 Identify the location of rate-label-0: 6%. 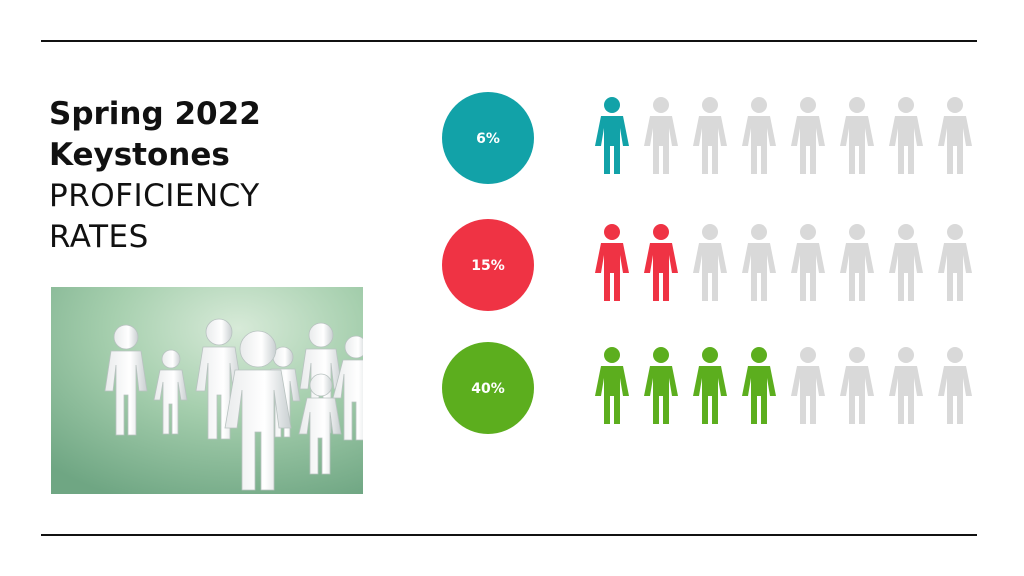
(488, 139).